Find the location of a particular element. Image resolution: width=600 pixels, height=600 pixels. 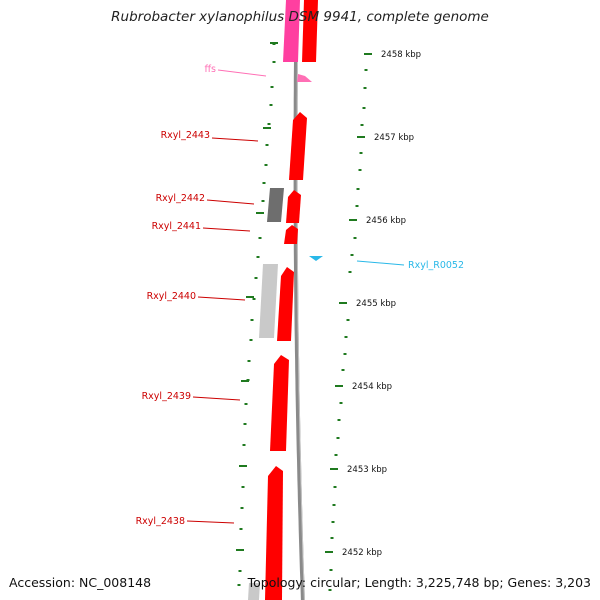

tick-label: 2452 kbp is located at coordinates (362, 553).